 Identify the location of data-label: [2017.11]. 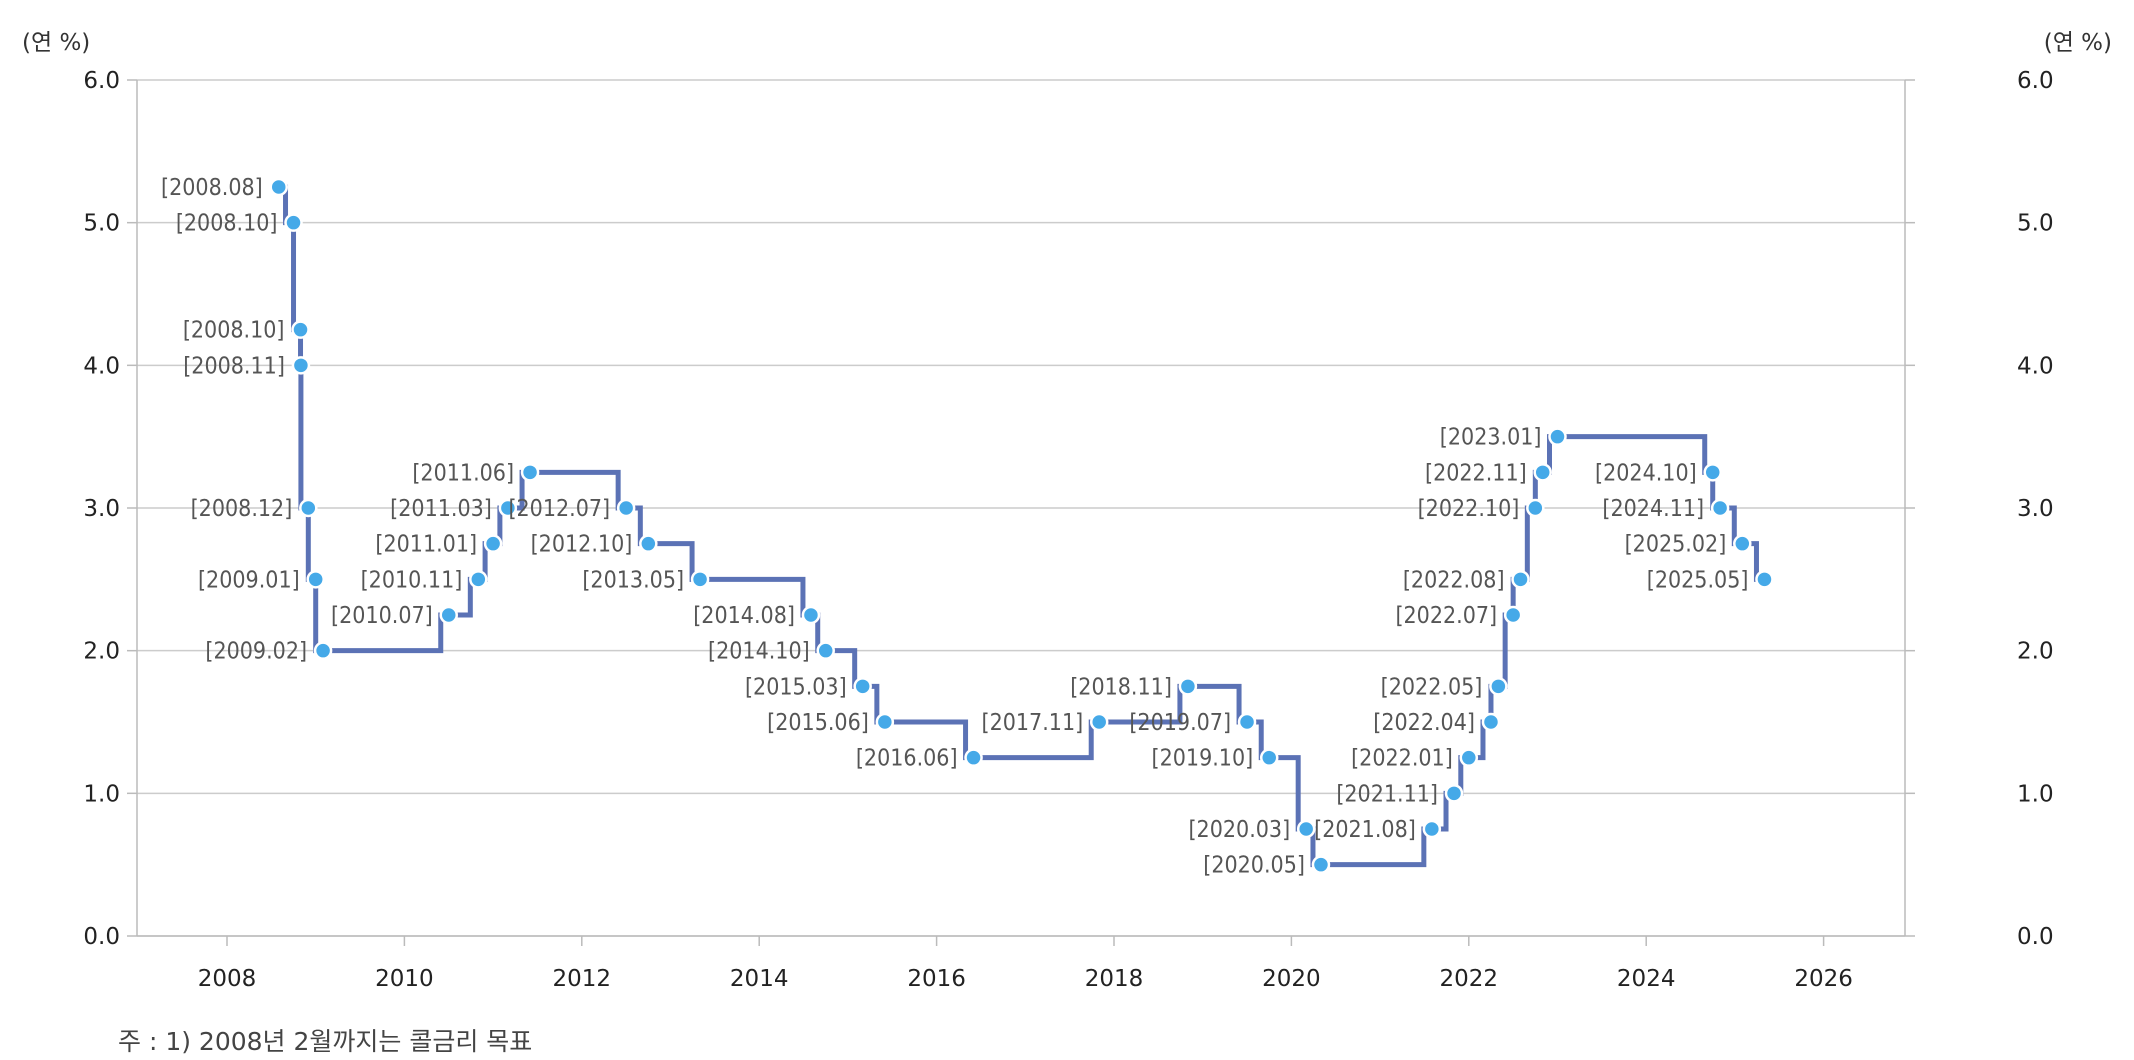
(1033, 723).